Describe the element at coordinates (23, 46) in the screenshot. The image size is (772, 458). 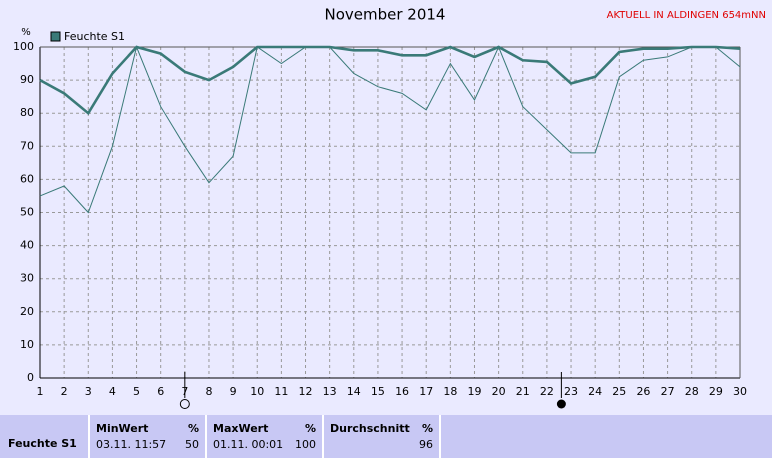
I see `y-tick-label: 100` at that location.